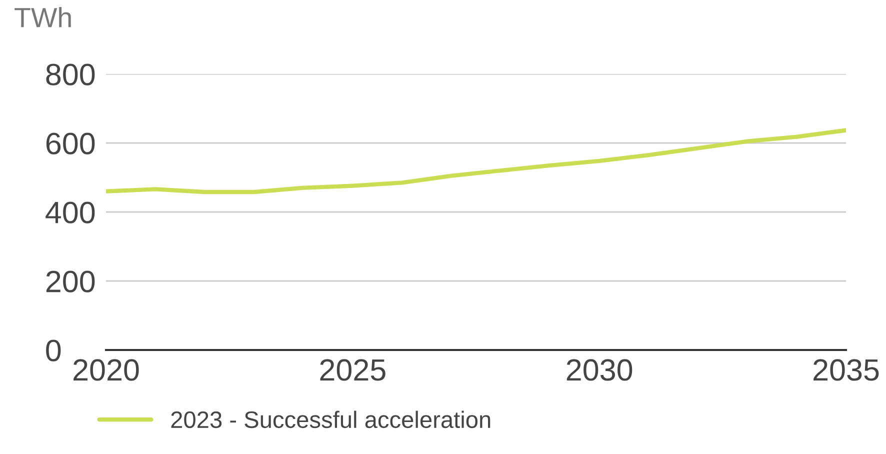 The width and height of the screenshot is (886, 454). I want to click on y-tick-label: 200, so click(70, 281).